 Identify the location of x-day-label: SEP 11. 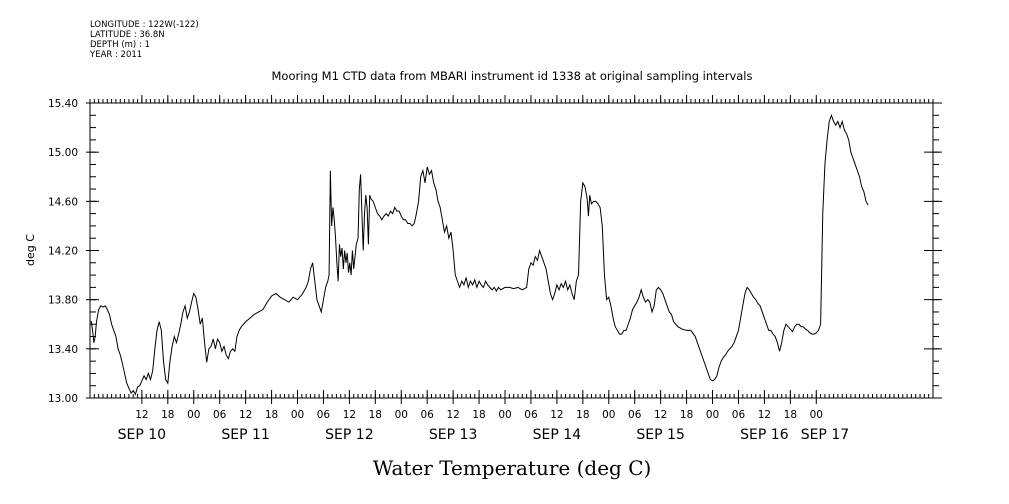
(245, 435).